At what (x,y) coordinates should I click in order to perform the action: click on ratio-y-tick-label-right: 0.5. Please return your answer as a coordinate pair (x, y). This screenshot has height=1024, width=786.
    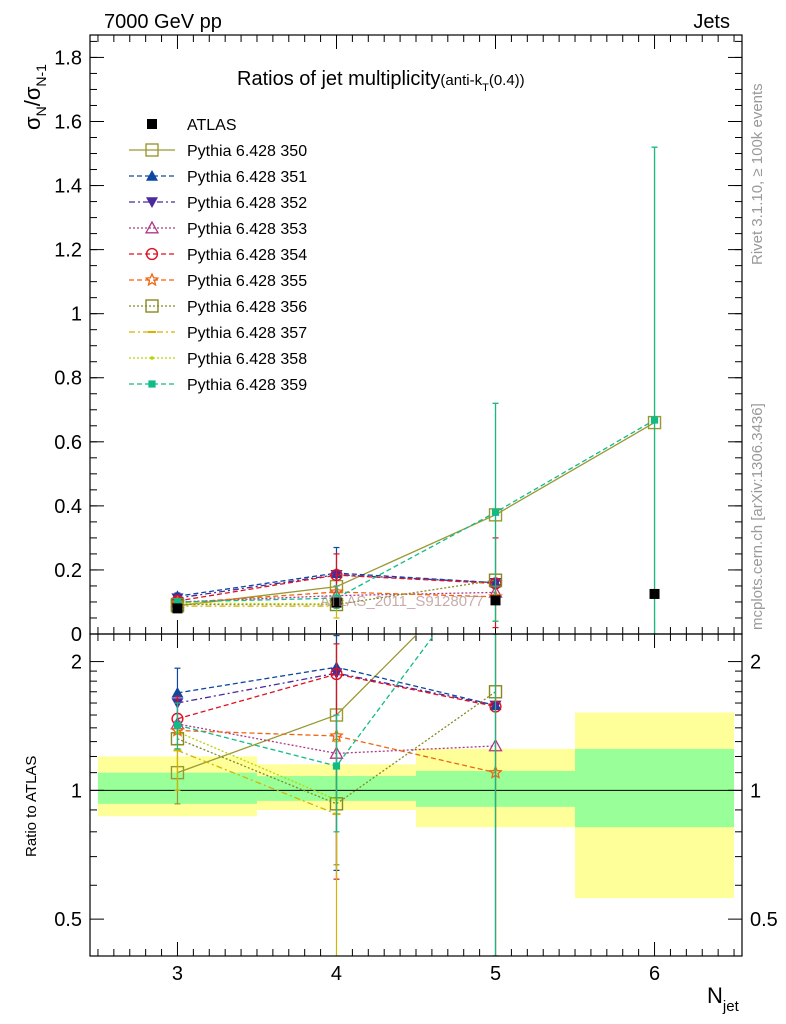
    Looking at the image, I should click on (764, 920).